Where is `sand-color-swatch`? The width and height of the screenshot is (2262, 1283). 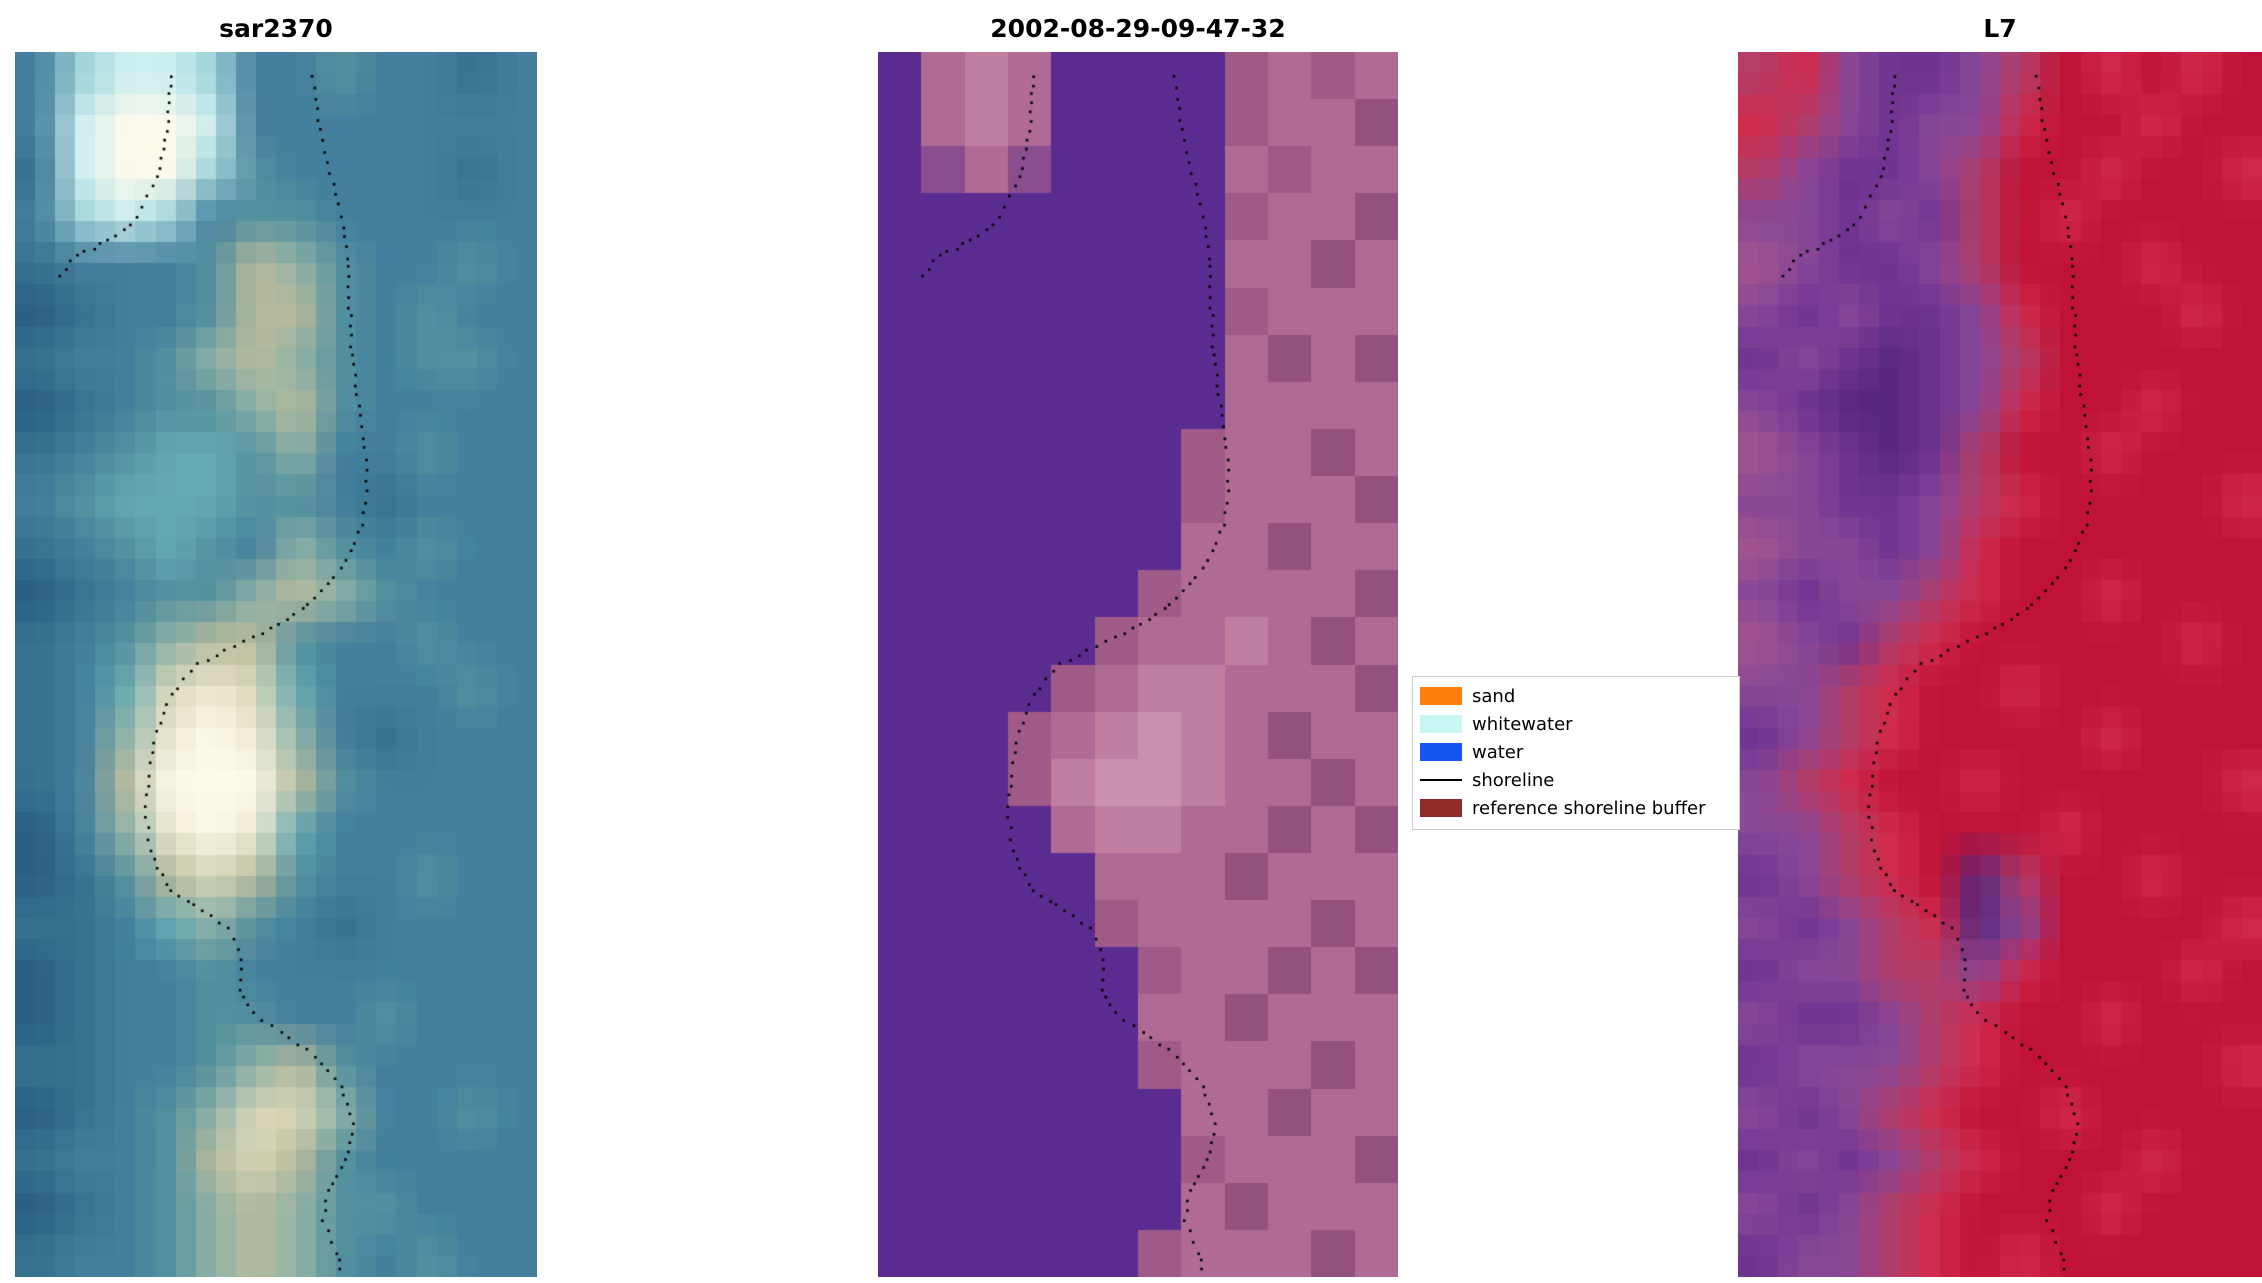 sand-color-swatch is located at coordinates (1441, 696).